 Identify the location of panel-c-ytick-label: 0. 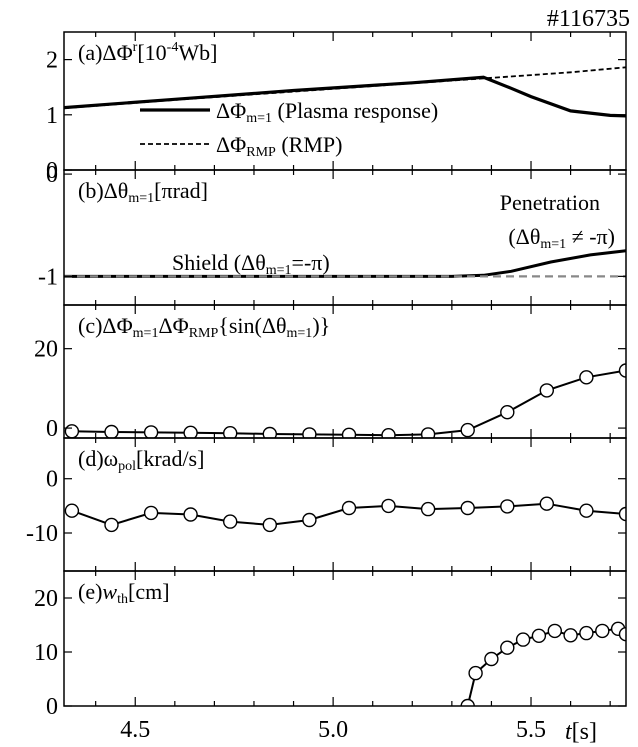
(52, 429).